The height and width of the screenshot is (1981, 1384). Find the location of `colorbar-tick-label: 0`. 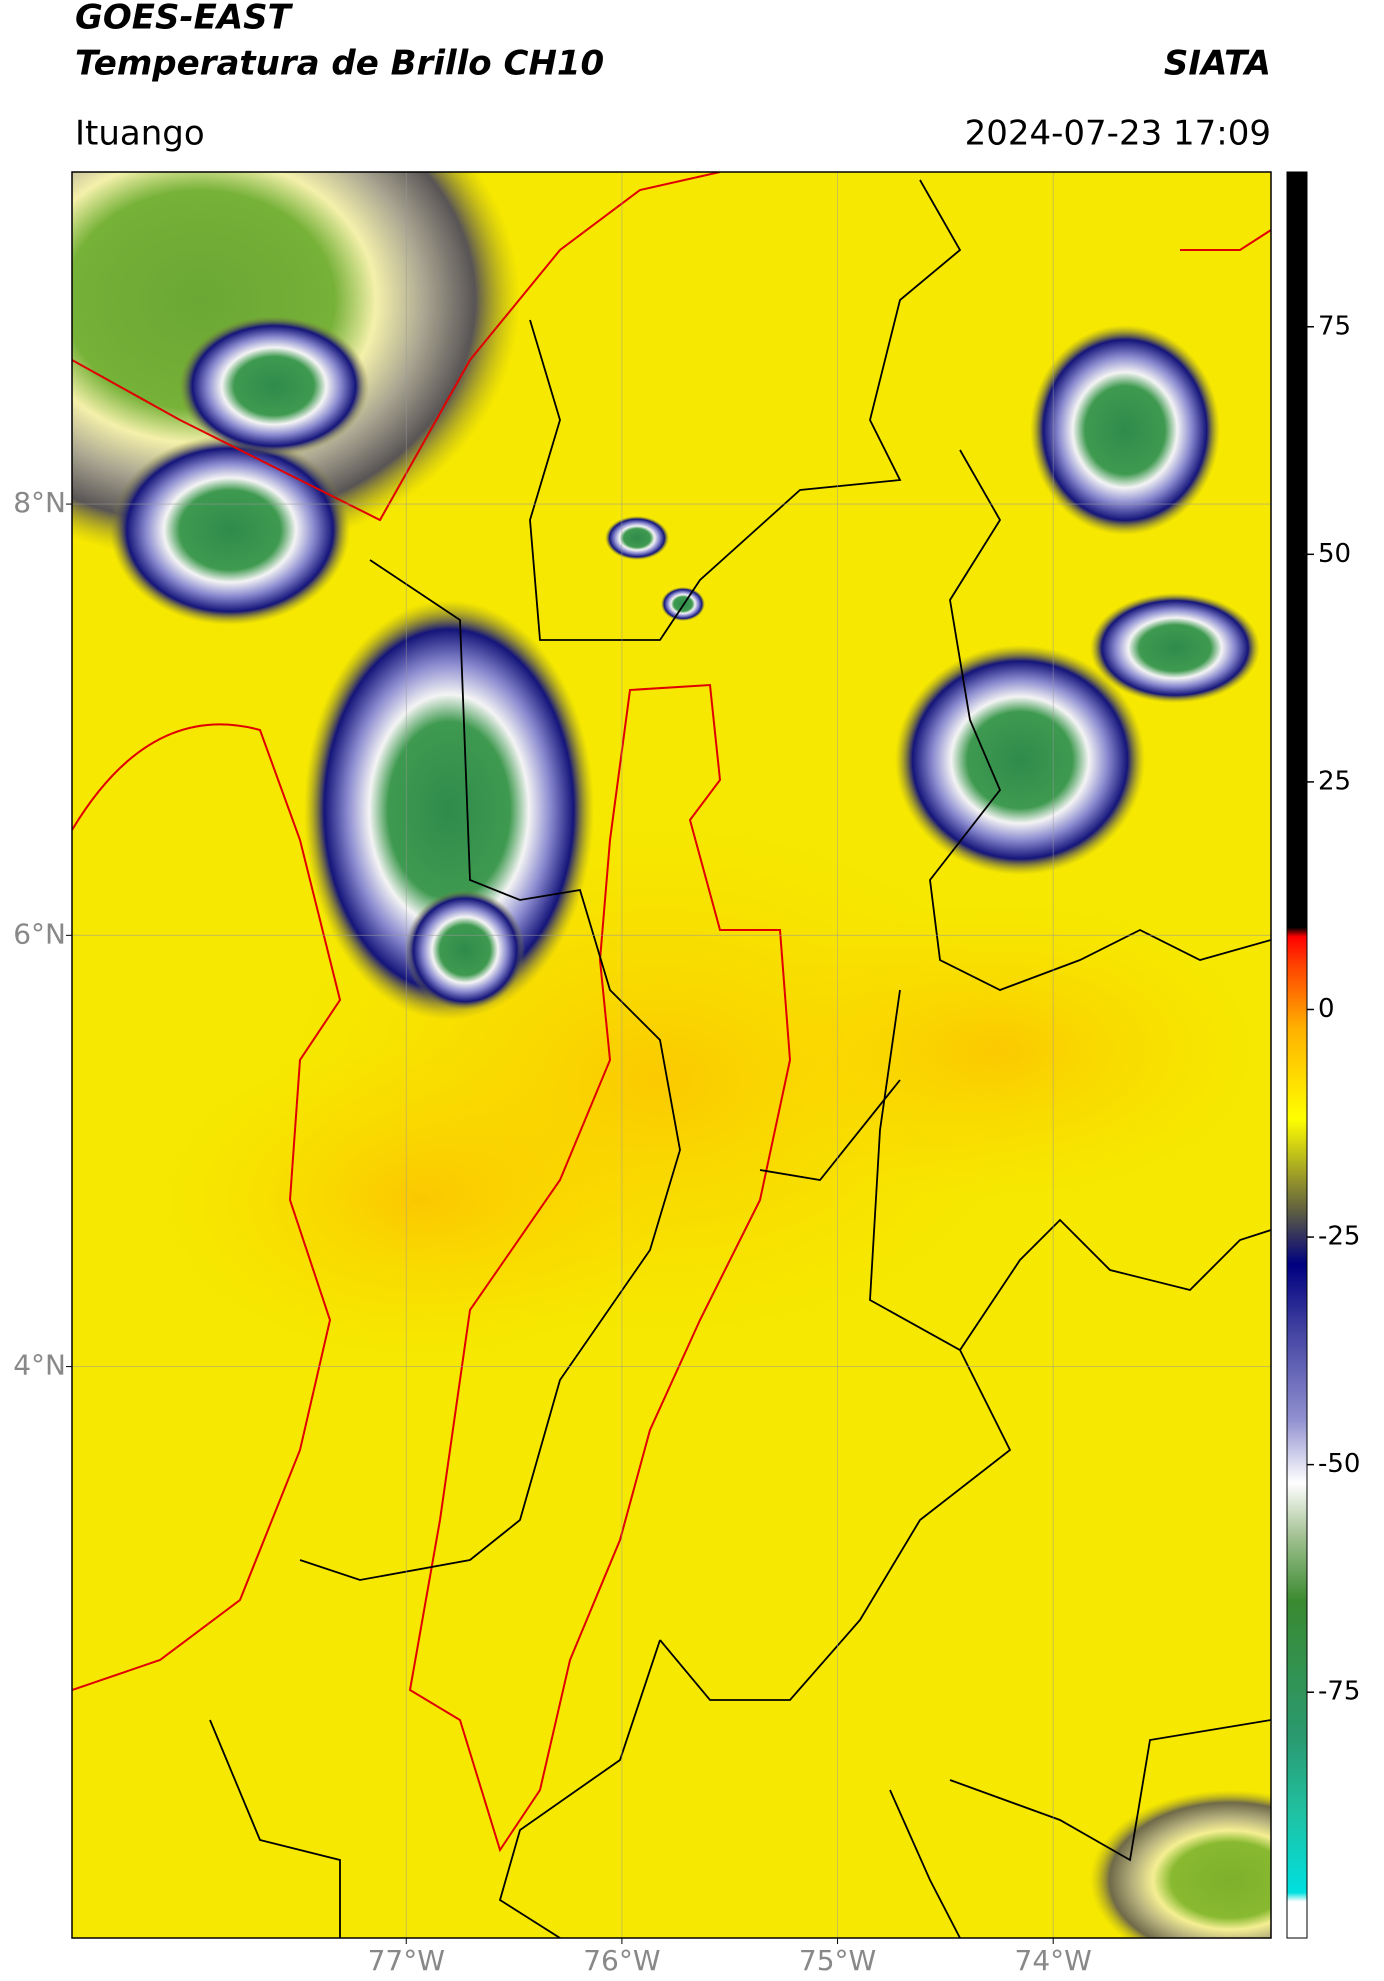

colorbar-tick-label: 0 is located at coordinates (1326, 1009).